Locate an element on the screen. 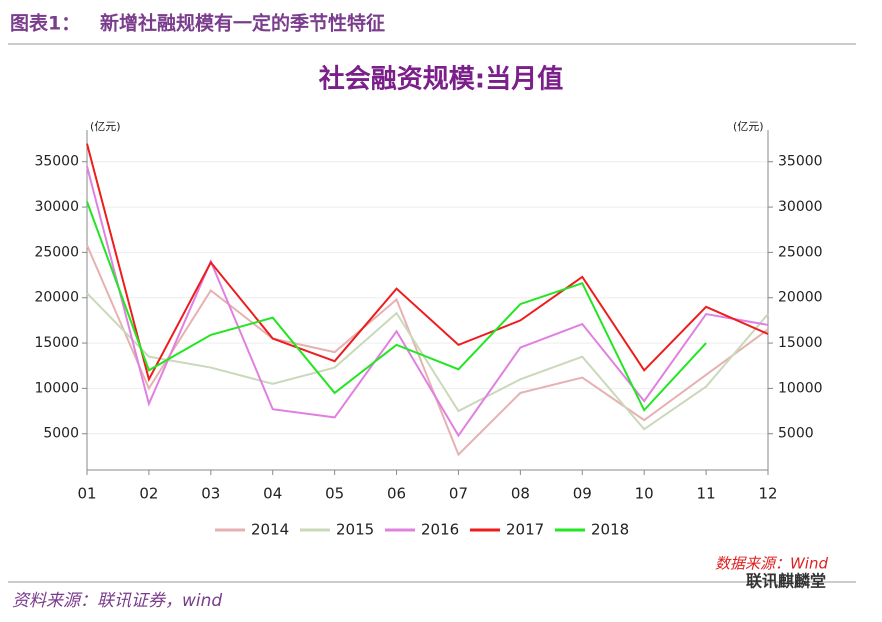 Image resolution: width=882 pixels, height=622 pixels. footer: 资料来源：联讯证券，wind is located at coordinates (117, 601).